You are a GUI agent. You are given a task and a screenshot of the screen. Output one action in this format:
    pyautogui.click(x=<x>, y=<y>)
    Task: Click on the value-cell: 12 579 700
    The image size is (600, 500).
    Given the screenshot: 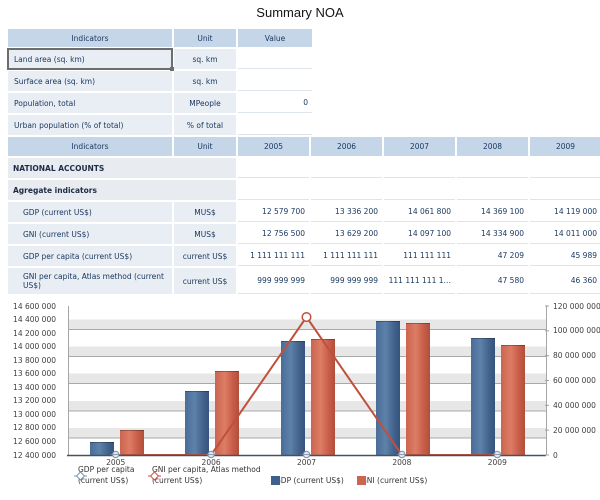 What is the action you would take?
    pyautogui.click(x=273, y=212)
    